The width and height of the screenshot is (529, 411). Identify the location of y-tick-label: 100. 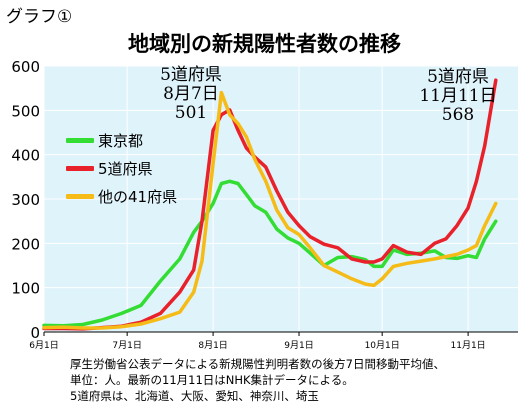
(25, 289).